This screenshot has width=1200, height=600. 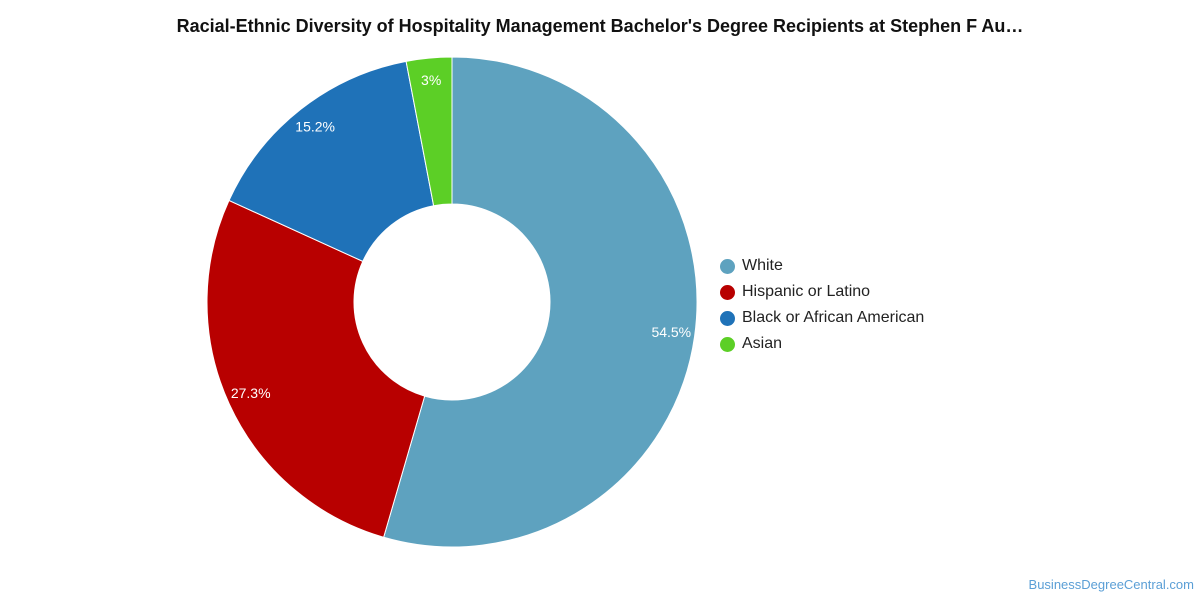 I want to click on legend-item-asian: Asian, so click(x=822, y=344).